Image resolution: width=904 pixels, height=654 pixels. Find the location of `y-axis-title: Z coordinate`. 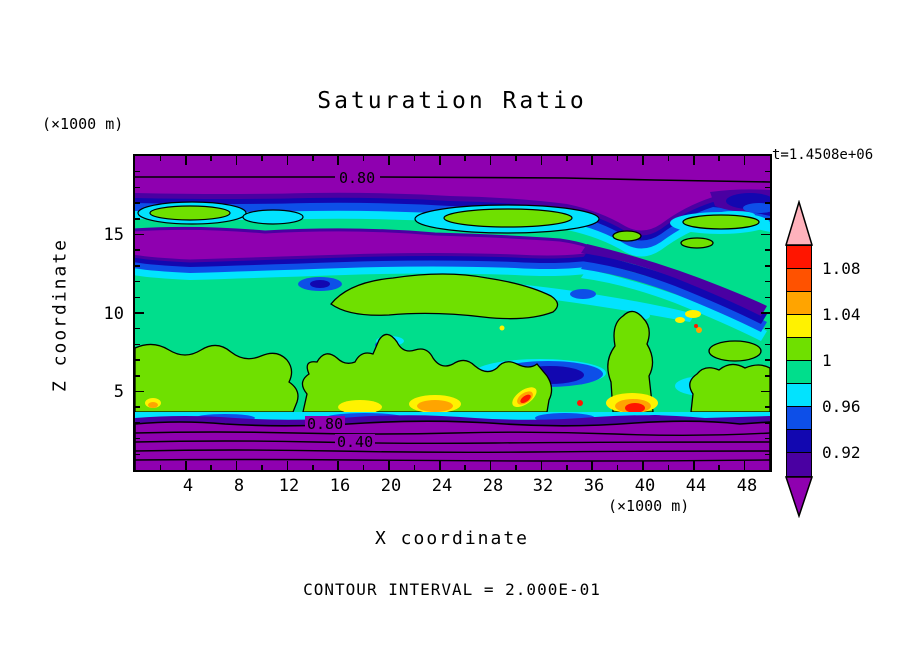

y-axis-title: Z coordinate is located at coordinates (60, 315).